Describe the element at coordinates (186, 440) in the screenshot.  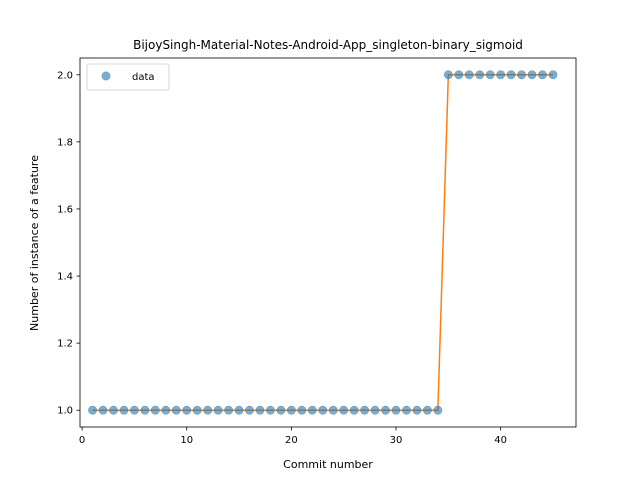
I see `x-tick-label: 10` at that location.